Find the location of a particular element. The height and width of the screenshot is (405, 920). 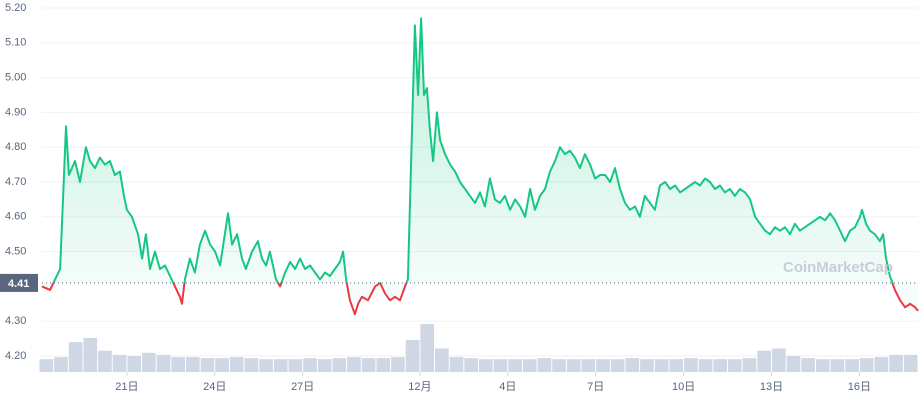

x-tick-label: 27日 is located at coordinates (302, 387).